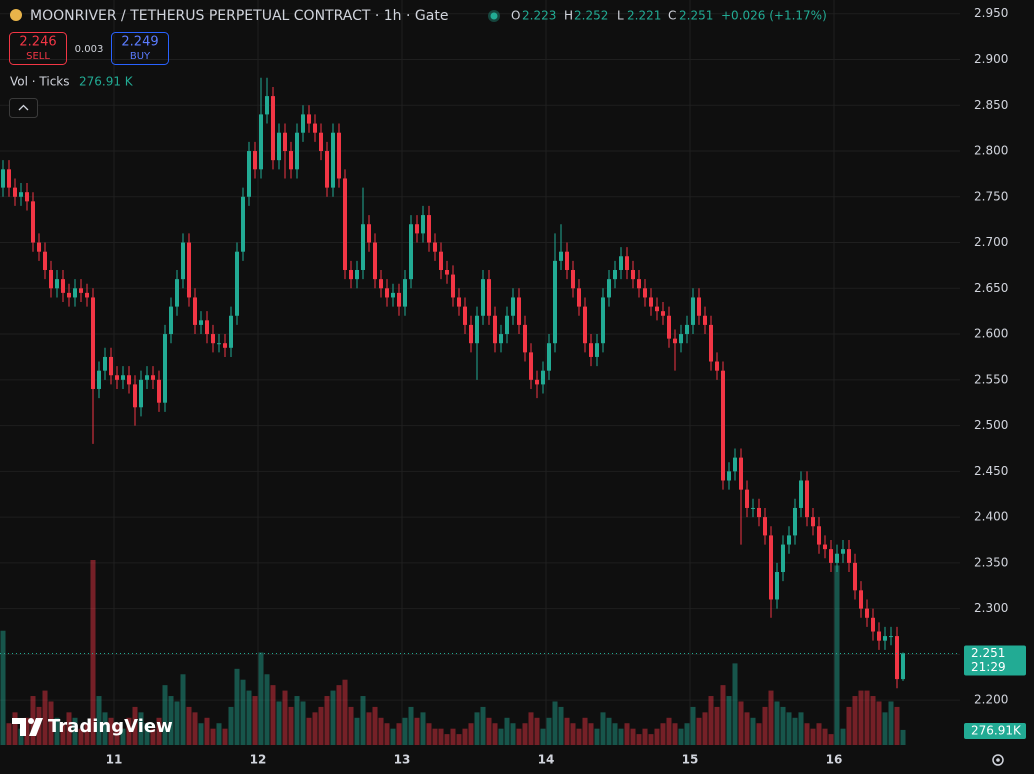 The width and height of the screenshot is (1034, 774). Describe the element at coordinates (38, 48) in the screenshot. I see `sell-button` at that location.